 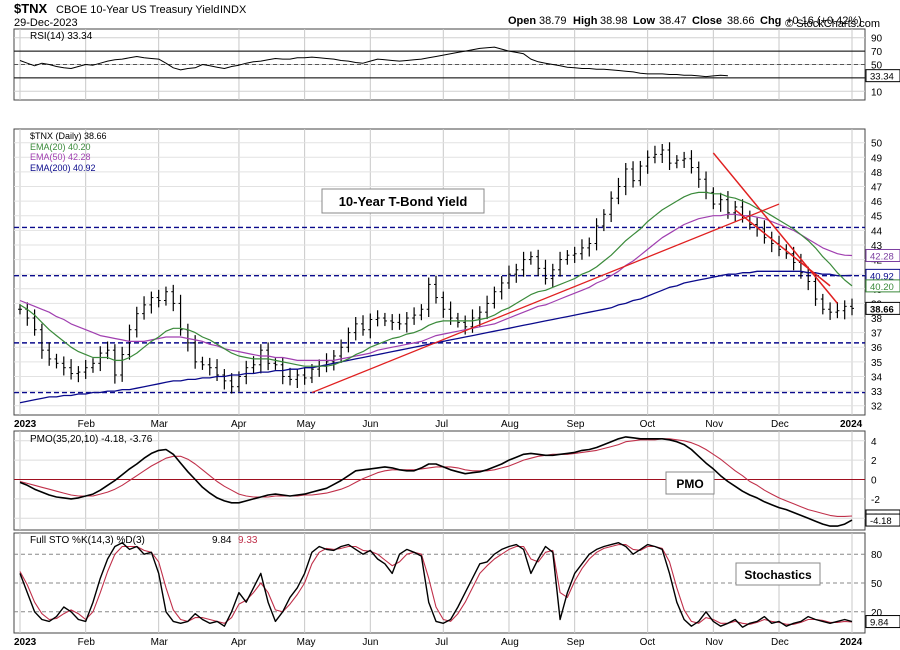 I want to click on rsi-last-label: 33.34, so click(x=882, y=77).